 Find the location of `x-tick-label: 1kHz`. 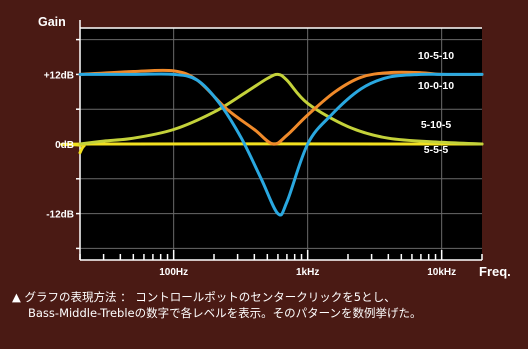

x-tick-label: 1kHz is located at coordinates (307, 272).